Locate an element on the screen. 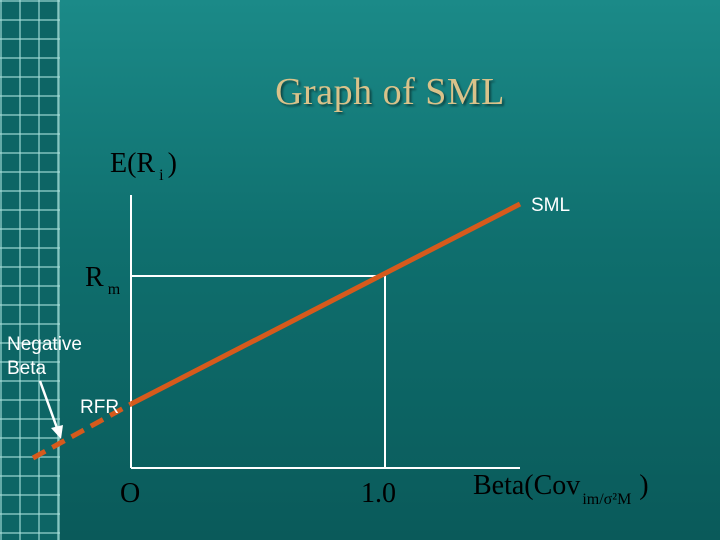 The height and width of the screenshot is (540, 720). beta-one-tick-label: 1.0 is located at coordinates (378, 493).